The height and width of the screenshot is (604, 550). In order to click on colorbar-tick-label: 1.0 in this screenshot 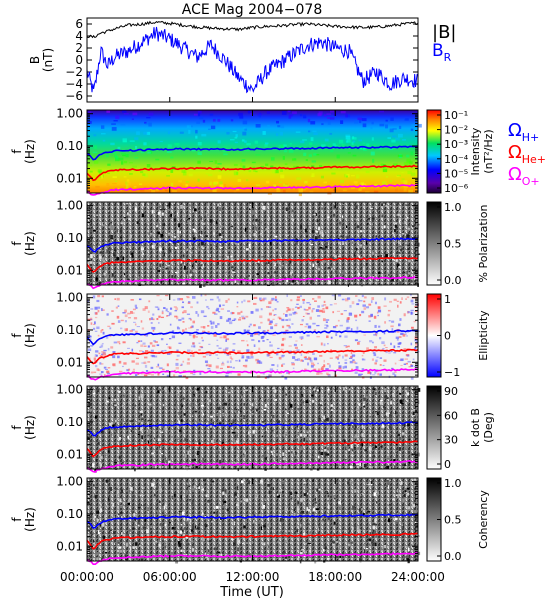, I will do `click(453, 483)`.